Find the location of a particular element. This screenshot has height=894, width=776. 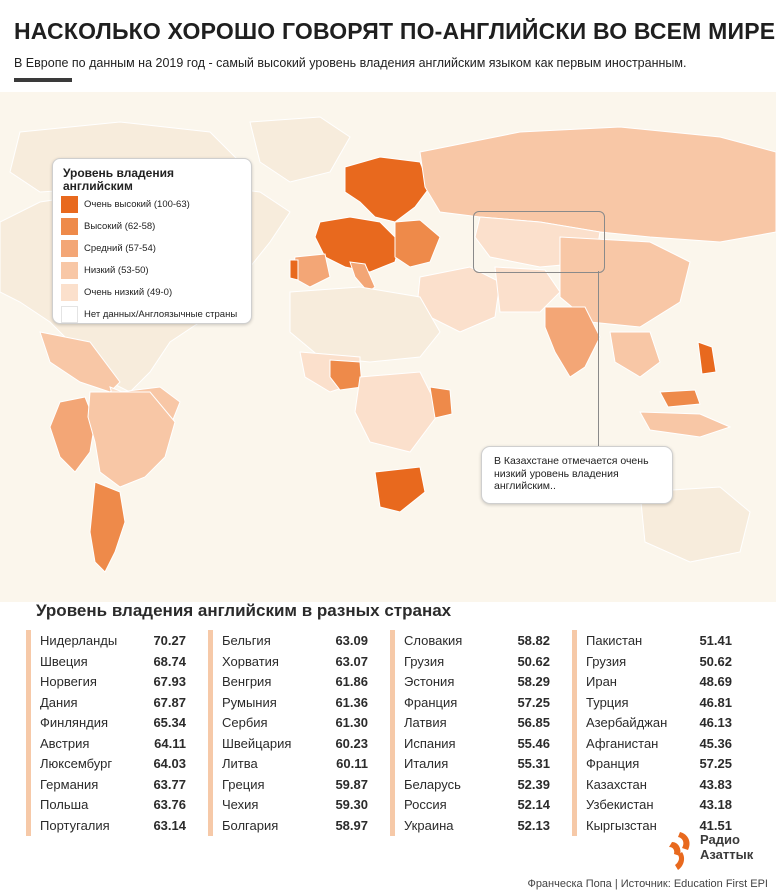

country-score: 45.36 is located at coordinates (715, 743).